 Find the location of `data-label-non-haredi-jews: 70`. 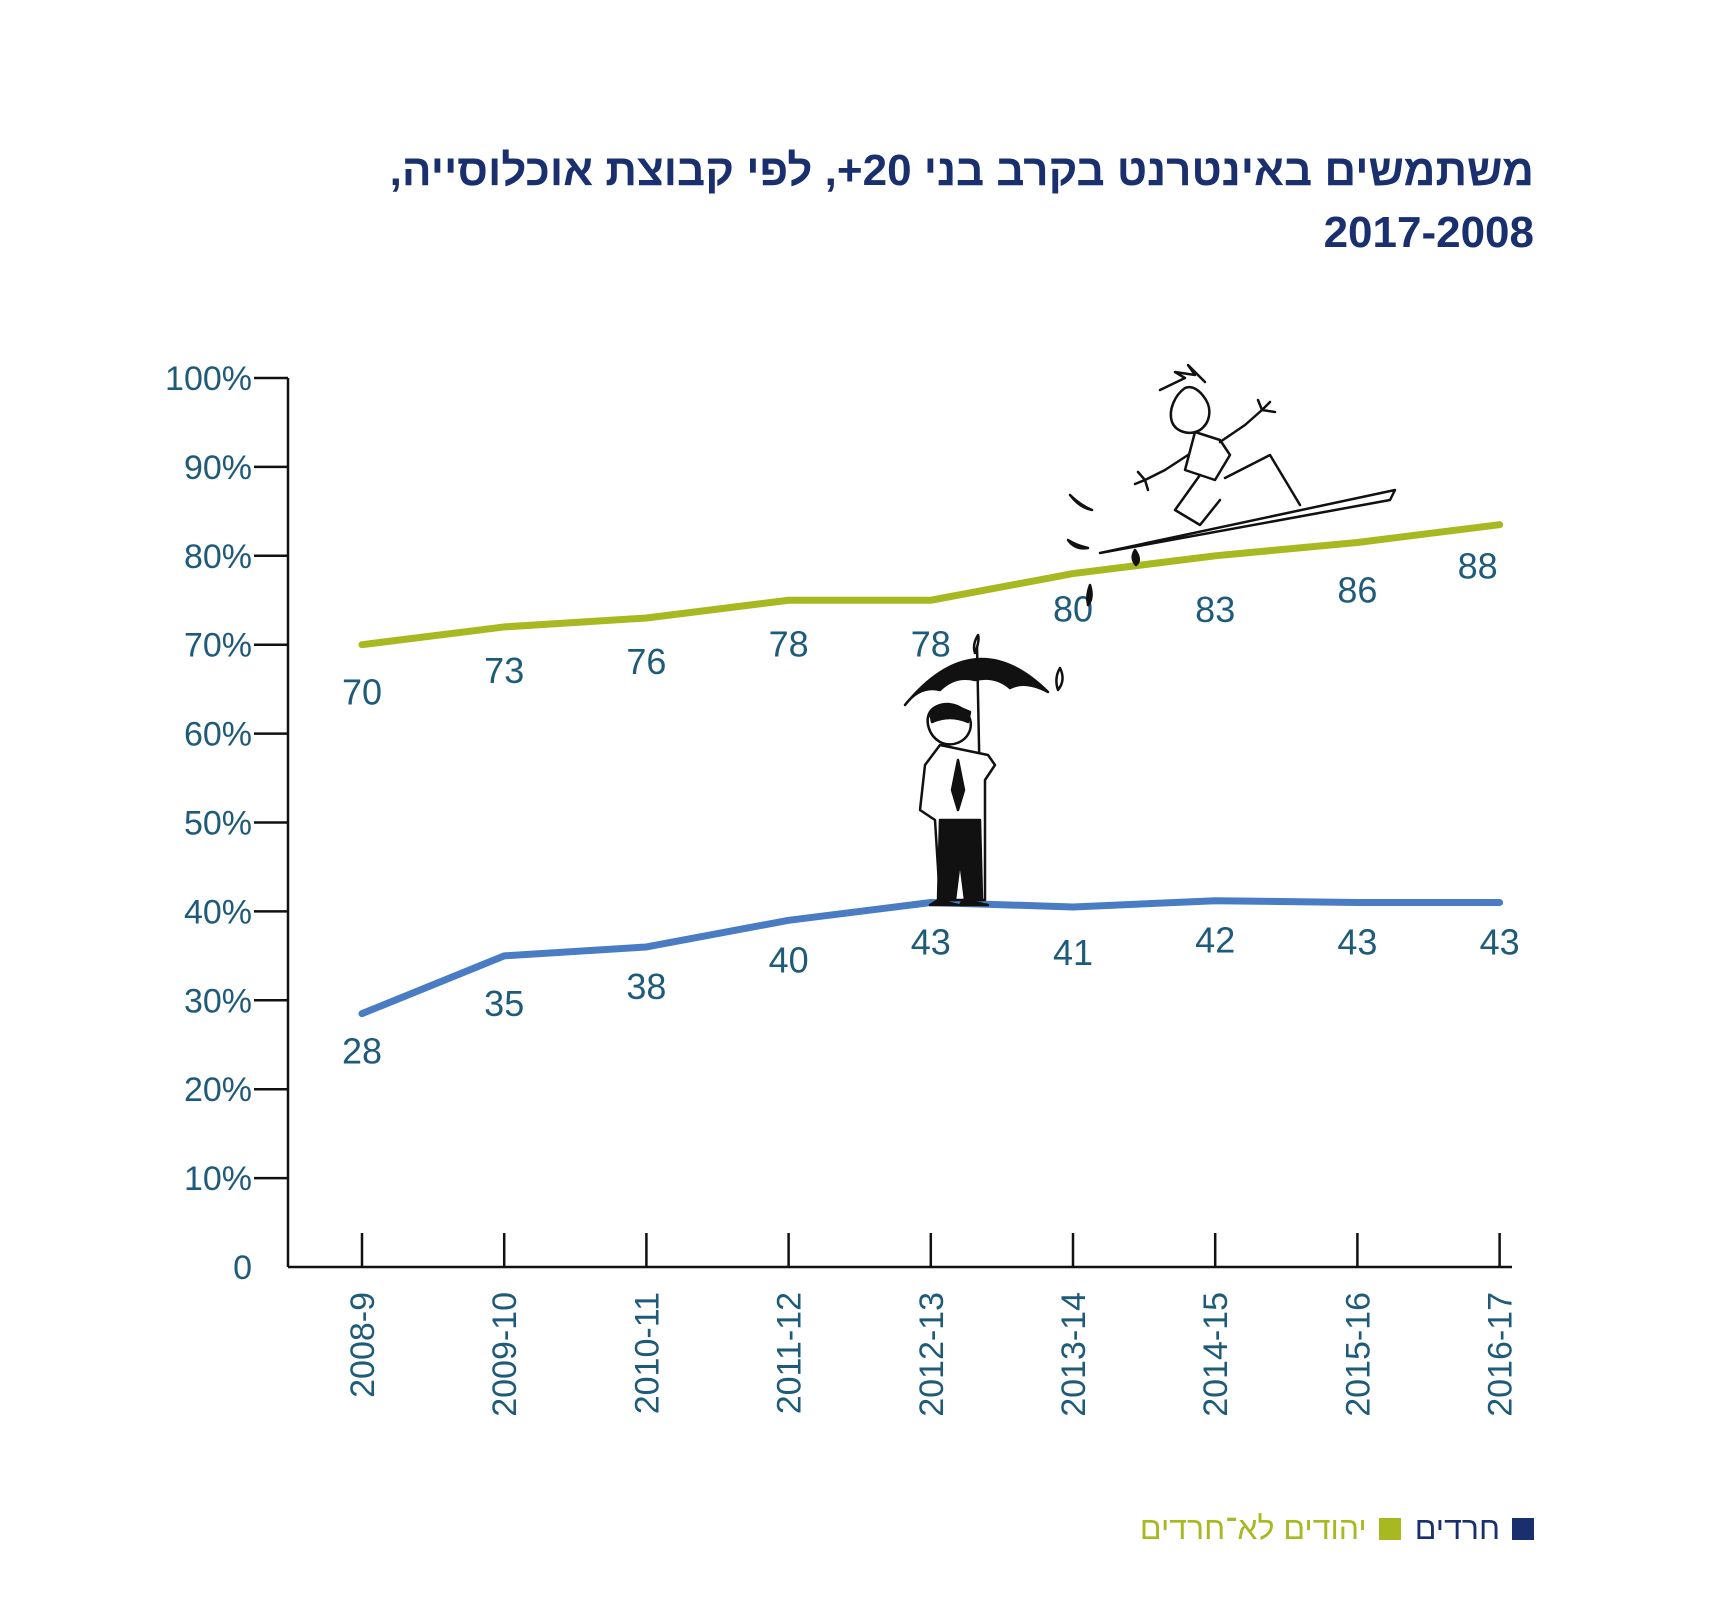

data-label-non-haredi-jews: 70 is located at coordinates (362, 692).